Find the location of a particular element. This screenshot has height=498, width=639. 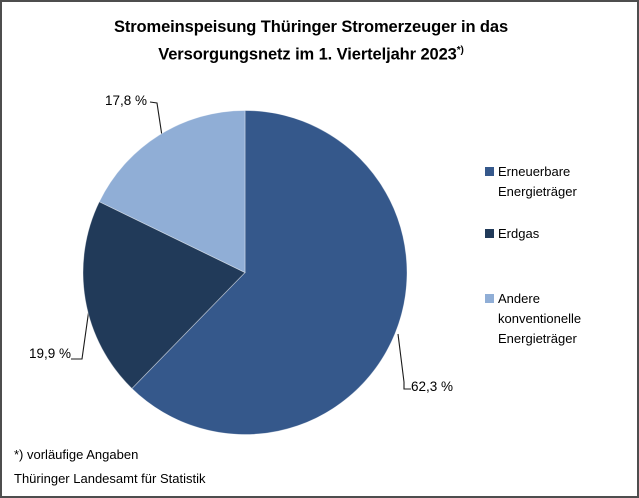

legend-item-andere: Andere konventionelle Energieträger is located at coordinates (542, 319).